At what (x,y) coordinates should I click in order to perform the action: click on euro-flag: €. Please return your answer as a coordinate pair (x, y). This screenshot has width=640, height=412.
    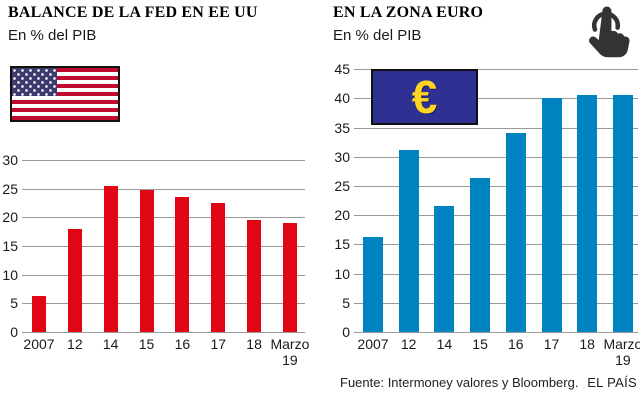
    Looking at the image, I should click on (424, 97).